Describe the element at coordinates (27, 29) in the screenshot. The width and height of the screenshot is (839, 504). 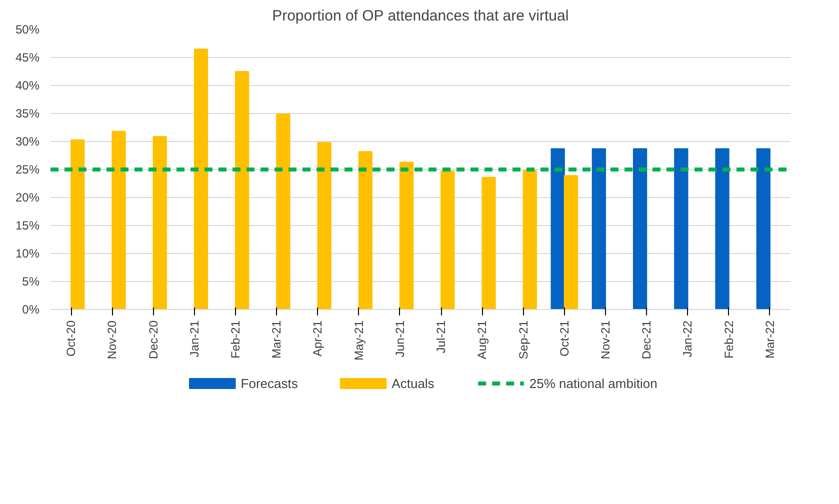
I see `y-tick-label: 50%` at that location.